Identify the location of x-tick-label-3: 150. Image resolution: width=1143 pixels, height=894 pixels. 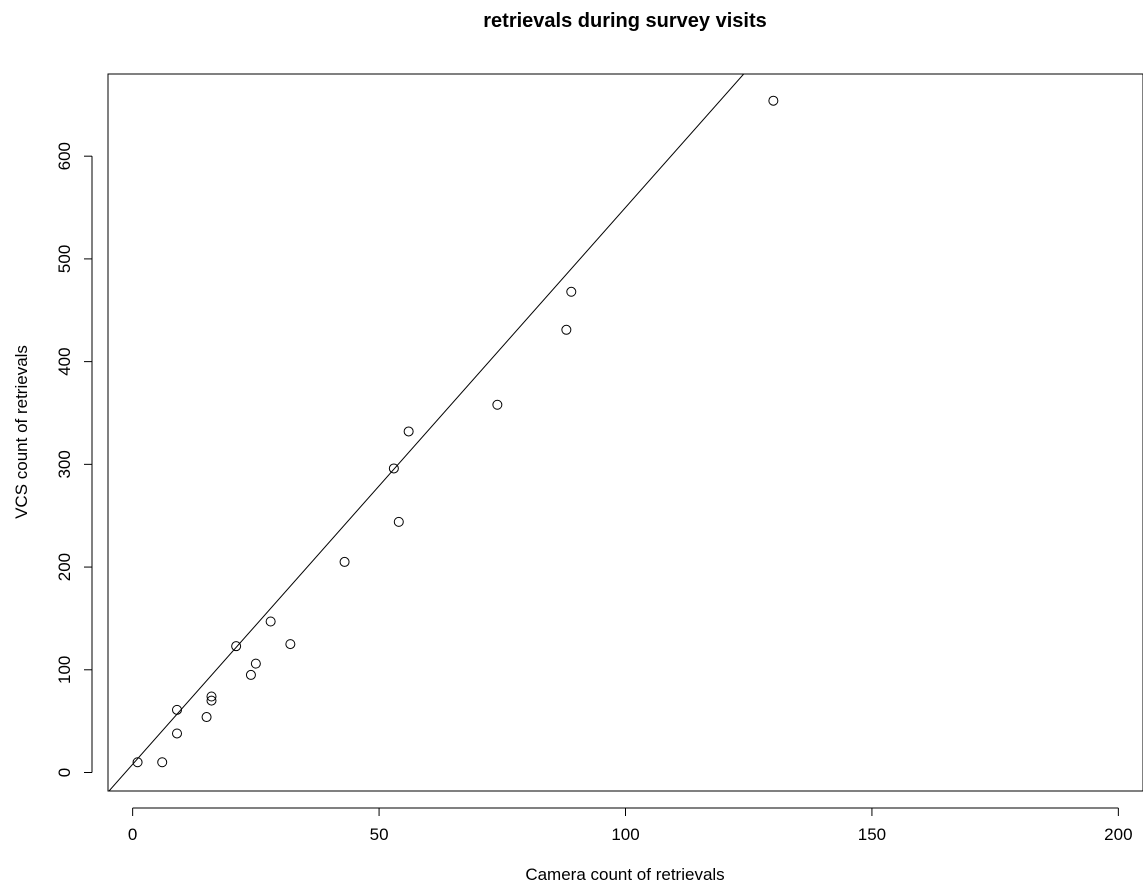
(872, 834).